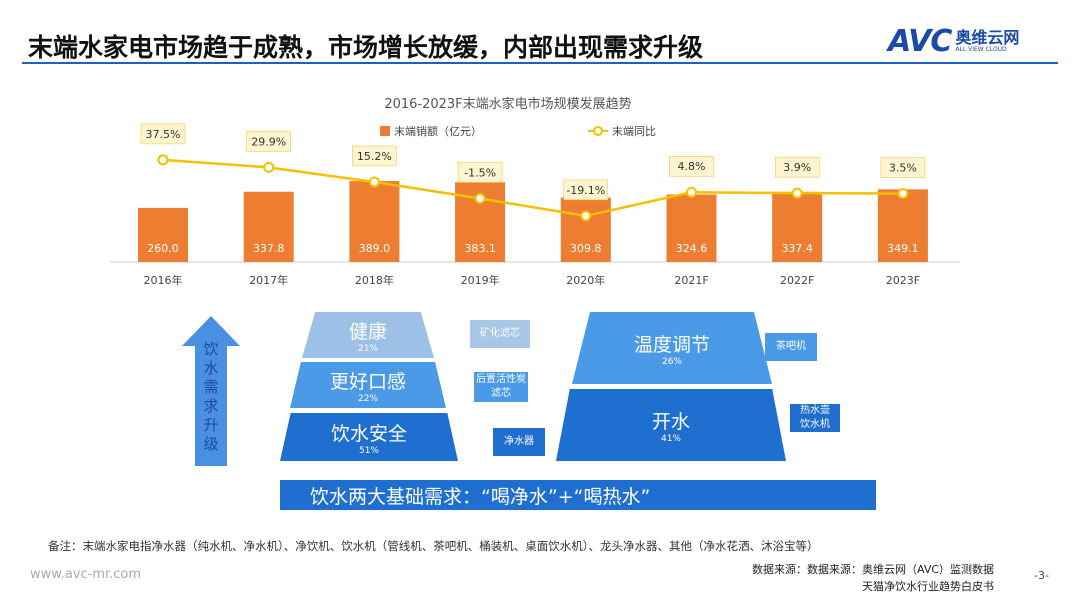 The height and width of the screenshot is (608, 1080). What do you see at coordinates (519, 442) in the screenshot?
I see `tag-purifier: 净水器` at bounding box center [519, 442].